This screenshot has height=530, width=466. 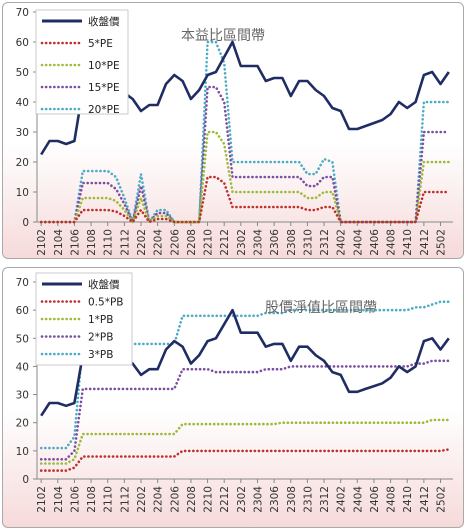 I want to click on pb-y-tick-label: 50, so click(x=22, y=339).